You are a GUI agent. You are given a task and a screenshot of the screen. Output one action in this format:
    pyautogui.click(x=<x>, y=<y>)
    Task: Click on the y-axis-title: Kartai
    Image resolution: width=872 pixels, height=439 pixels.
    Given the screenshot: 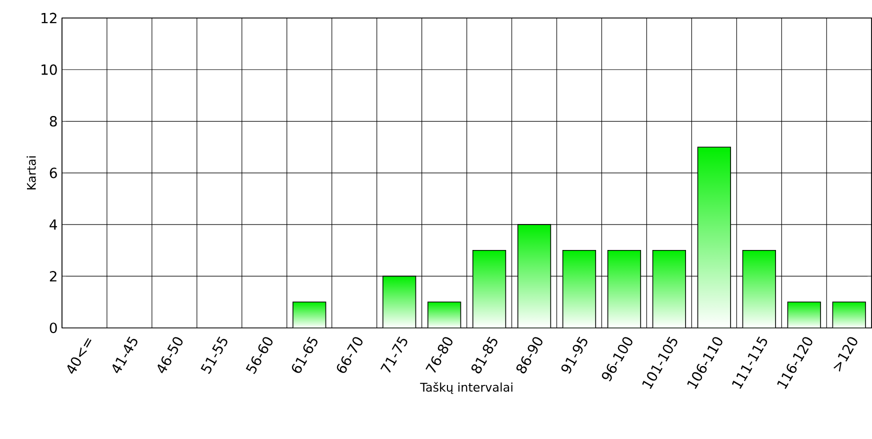 What is the action you would take?
    pyautogui.click(x=31, y=173)
    